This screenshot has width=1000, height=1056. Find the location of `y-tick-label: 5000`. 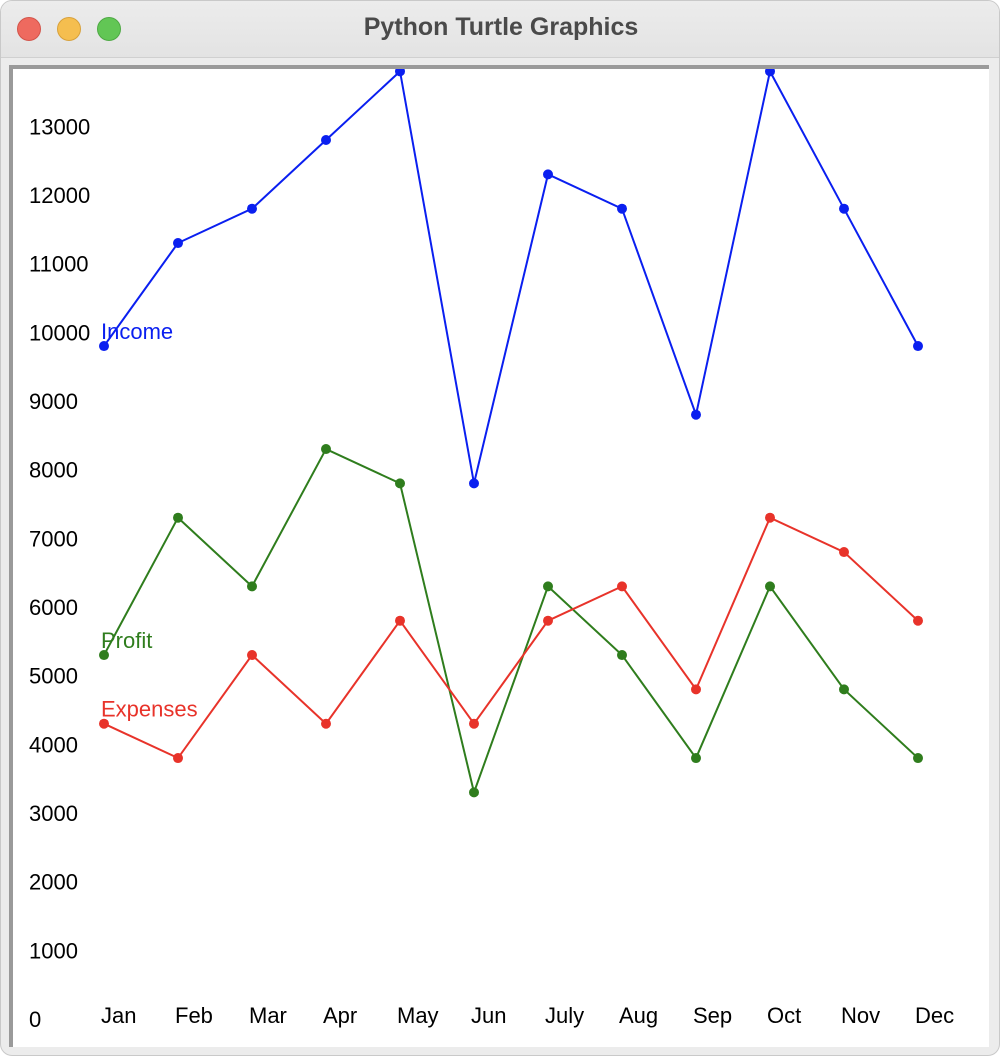

y-tick-label: 5000 is located at coordinates (53, 676).